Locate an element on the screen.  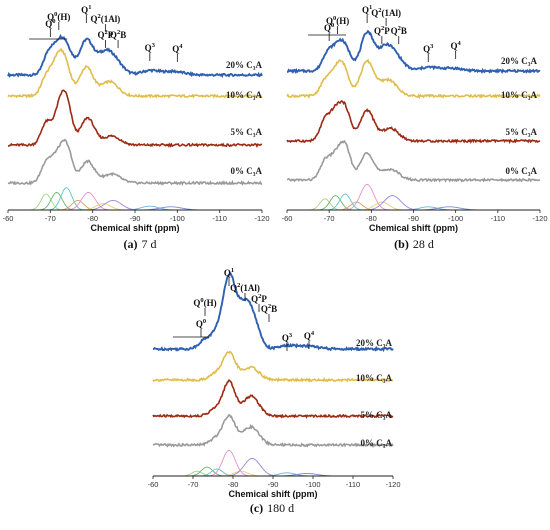
panel-caption-age-b: 28 d is located at coordinates (423, 244).